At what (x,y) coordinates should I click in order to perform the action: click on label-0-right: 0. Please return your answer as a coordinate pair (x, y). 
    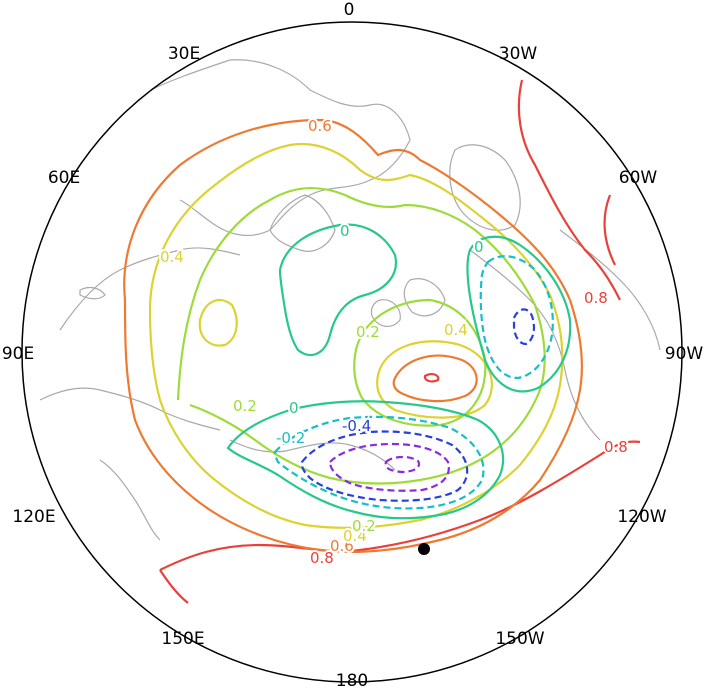
    Looking at the image, I should click on (479, 247).